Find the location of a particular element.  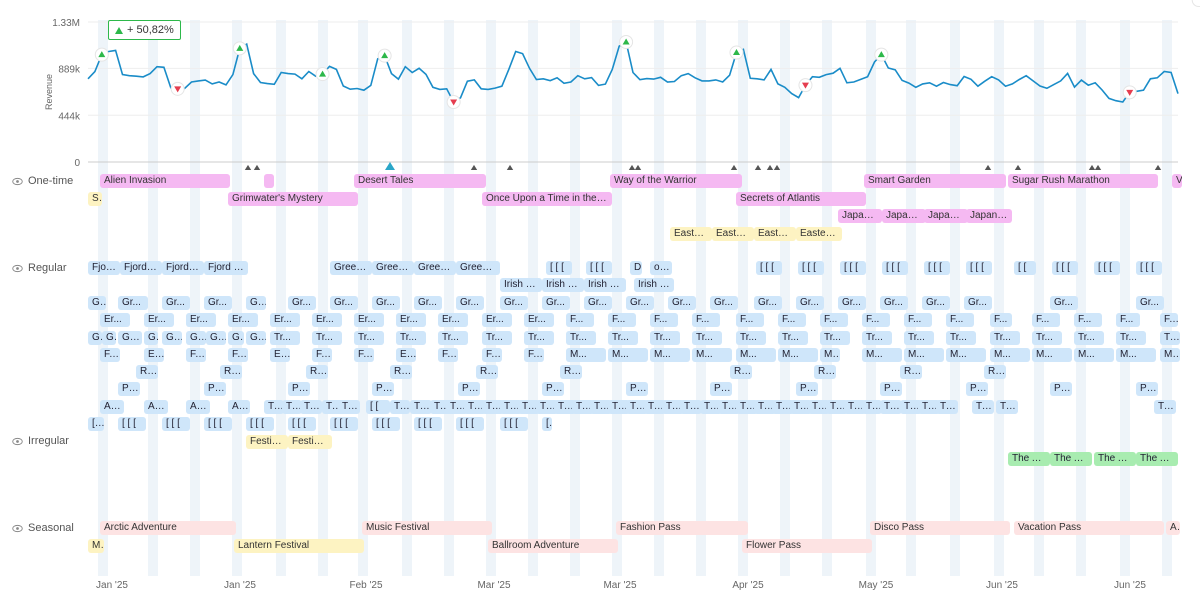

eye-icon is located at coordinates (17, 441).